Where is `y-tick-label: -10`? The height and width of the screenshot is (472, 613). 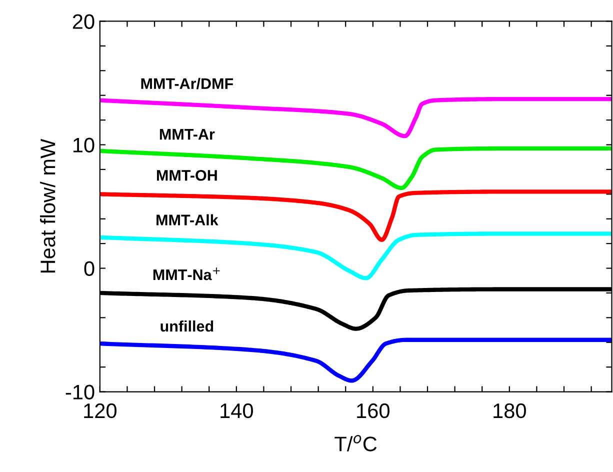 y-tick-label: -10 is located at coordinates (80, 392).